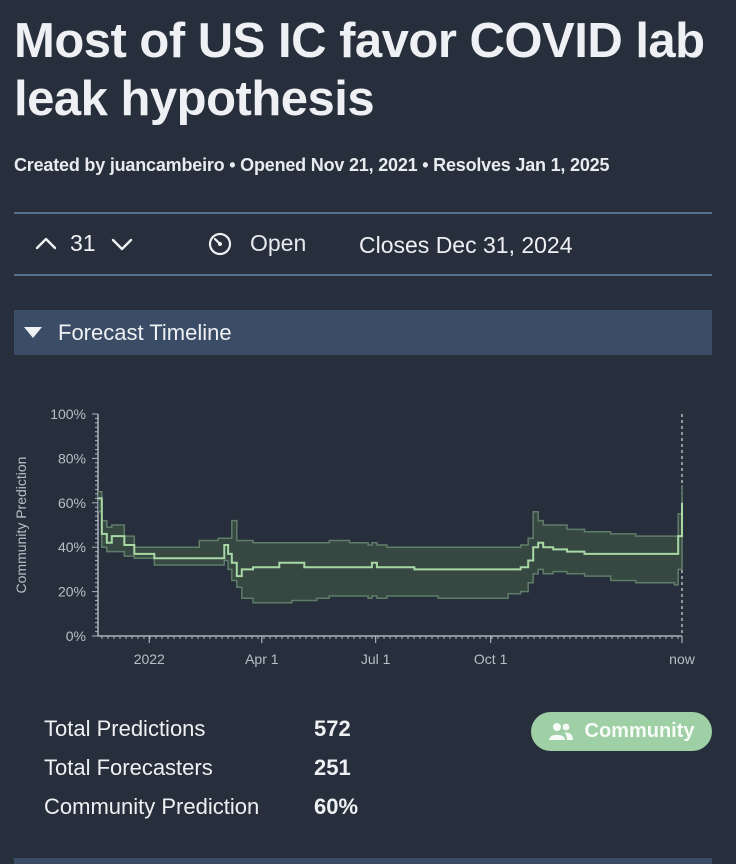 Image resolution: width=736 pixels, height=864 pixels. What do you see at coordinates (491, 659) in the screenshot?
I see `x-tick-label: Oct 1` at bounding box center [491, 659].